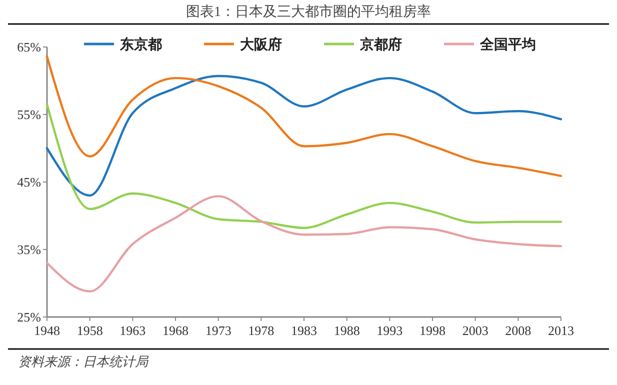  What do you see at coordinates (304, 330) in the screenshot?
I see `x-tick-label: 1983` at bounding box center [304, 330].